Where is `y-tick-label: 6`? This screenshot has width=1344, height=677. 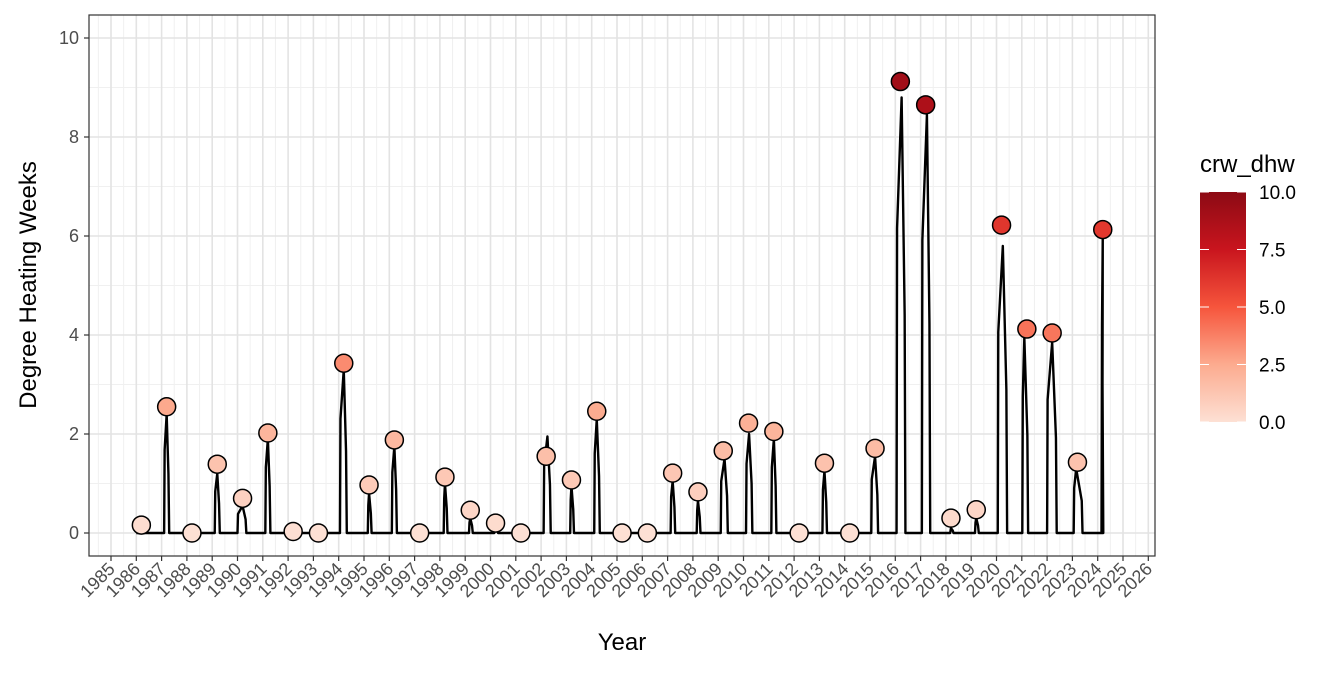
y-tick-label: 6 is located at coordinates (74, 236).